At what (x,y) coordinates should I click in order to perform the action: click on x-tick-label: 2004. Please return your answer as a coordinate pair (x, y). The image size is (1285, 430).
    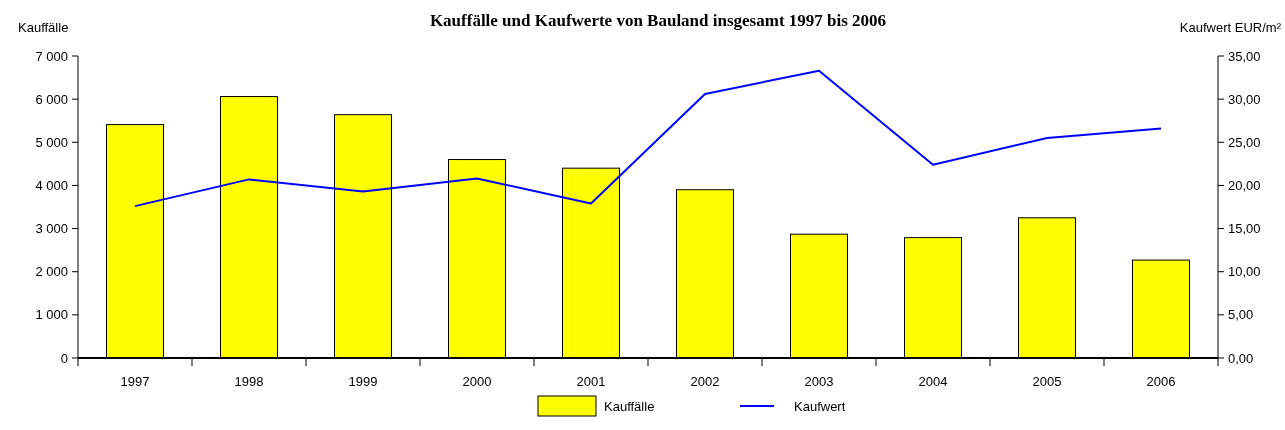
    Looking at the image, I should click on (933, 381).